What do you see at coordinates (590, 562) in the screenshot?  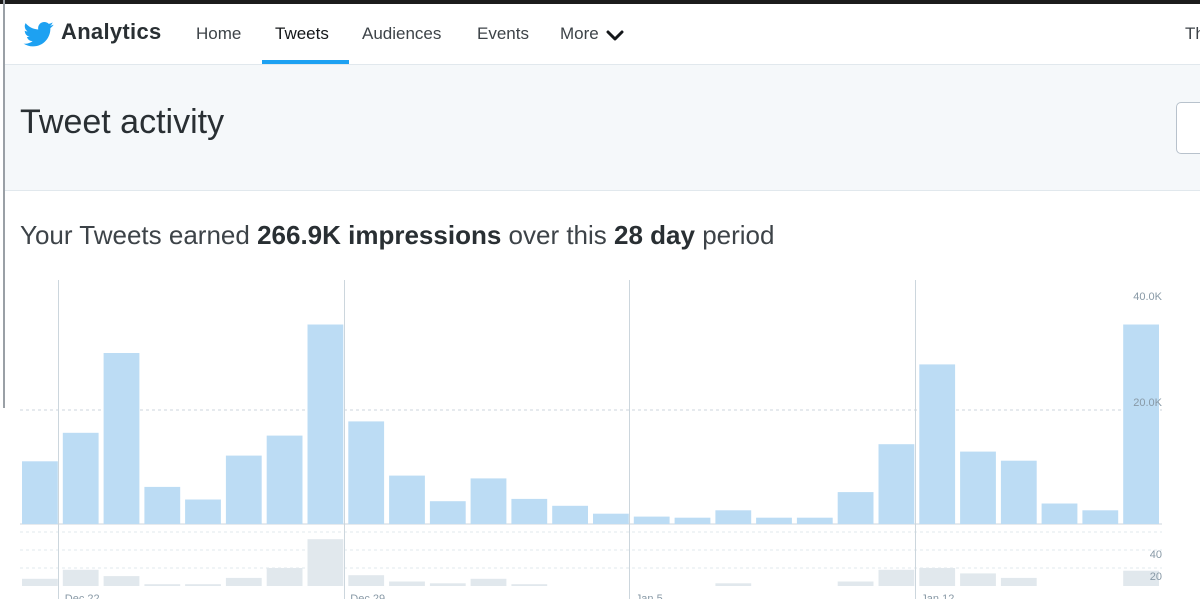 I see `engagement-bars` at bounding box center [590, 562].